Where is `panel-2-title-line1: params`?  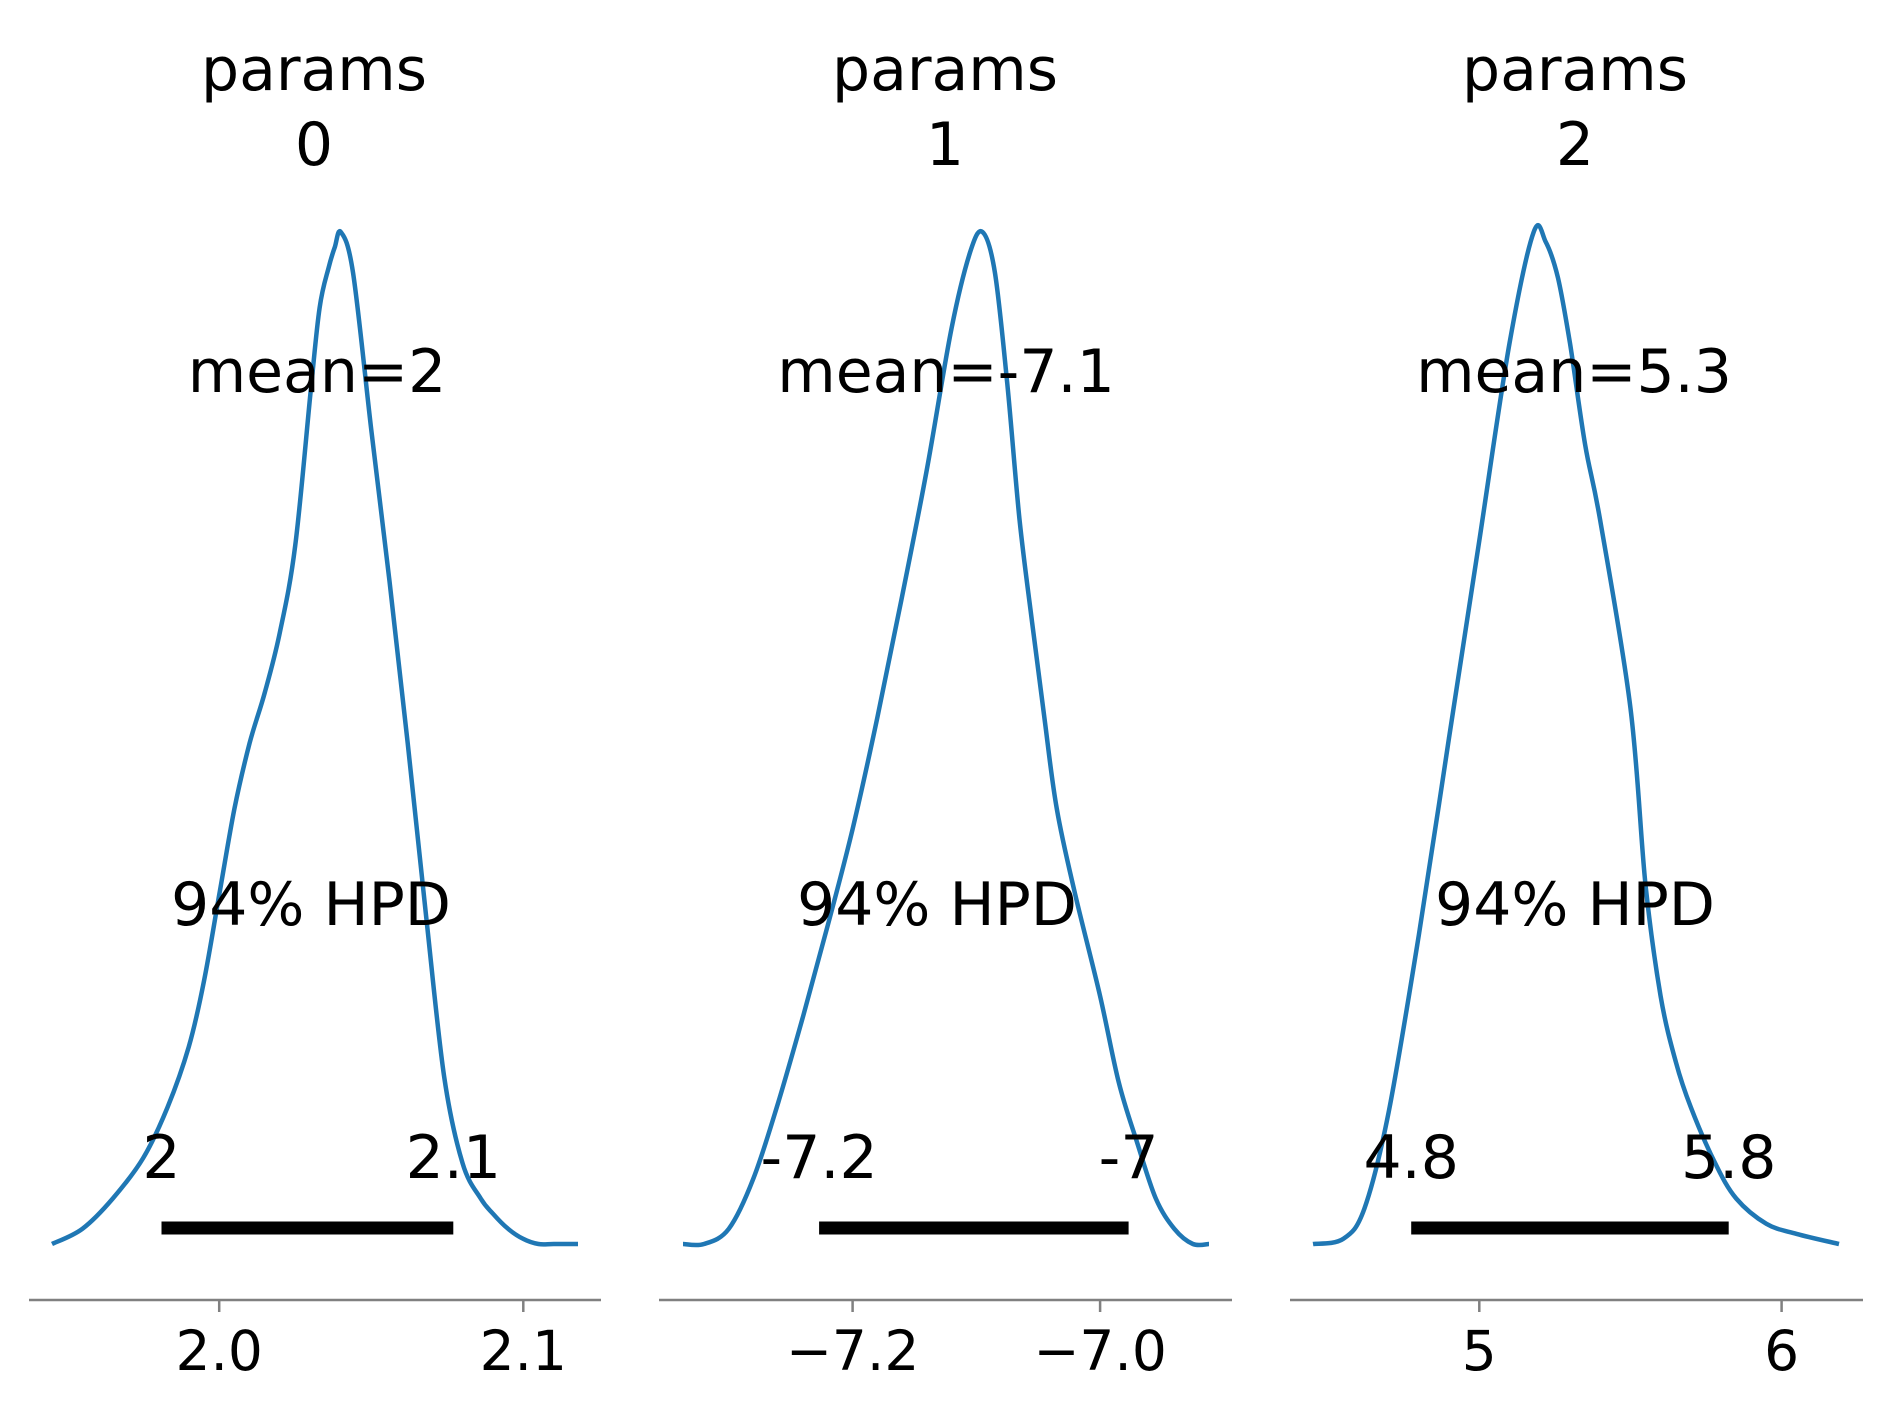 panel-2-title-line1: params is located at coordinates (1575, 70).